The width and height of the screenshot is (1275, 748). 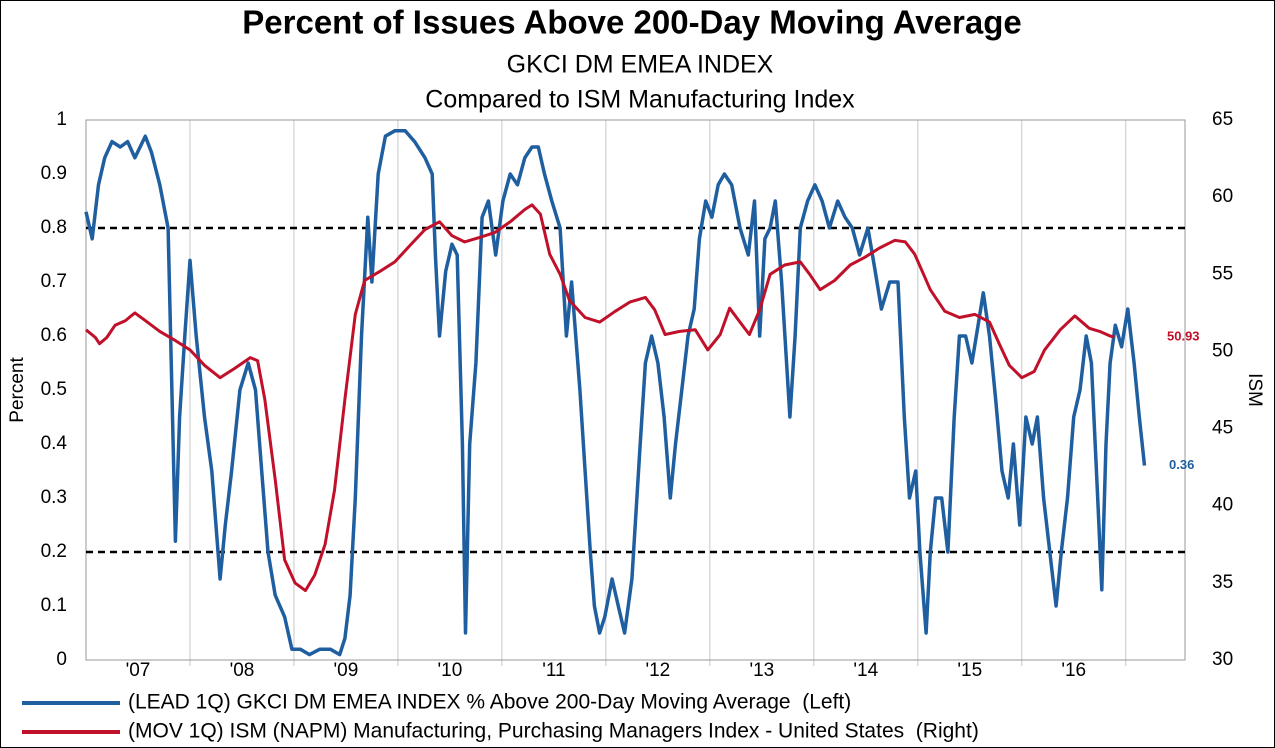 I want to click on y-axis-label: Percent, so click(x=17, y=390).